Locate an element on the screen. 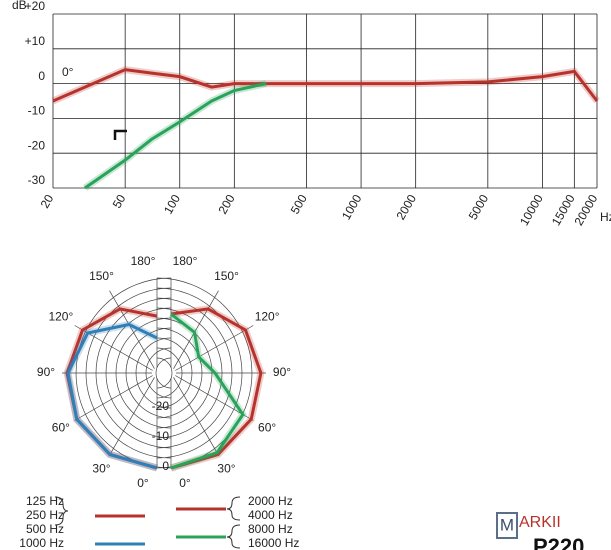  x-tick-label: 5000 is located at coordinates (479, 207).